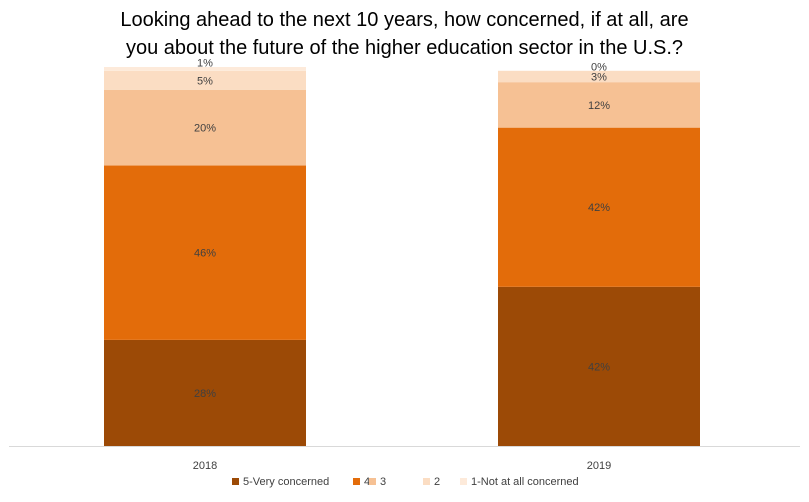 Image resolution: width=809 pixels, height=502 pixels. What do you see at coordinates (367, 482) in the screenshot?
I see `legend-label-4: 4` at bounding box center [367, 482].